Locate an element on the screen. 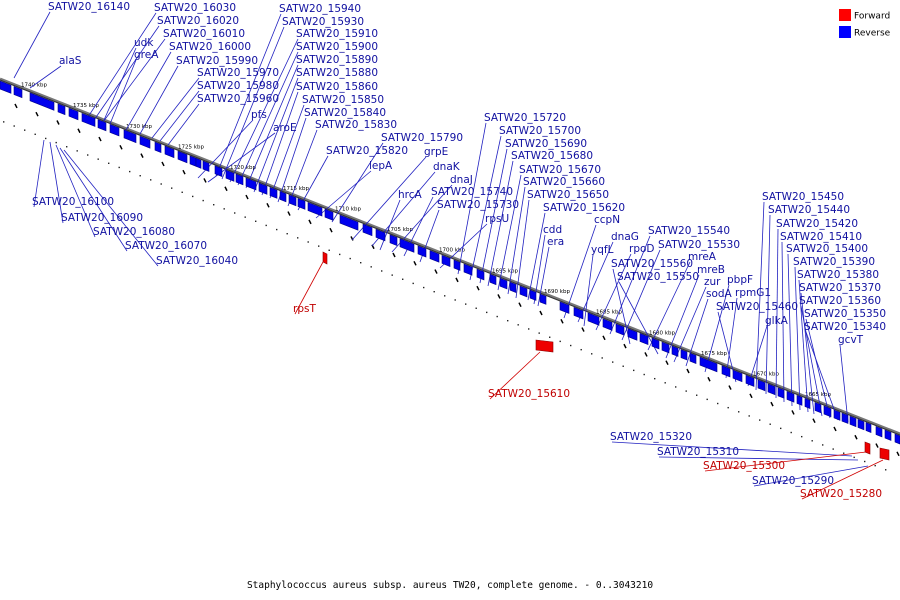 The height and width of the screenshot is (600, 900). reverse-gene-label: SATW20_15990 is located at coordinates (217, 61).